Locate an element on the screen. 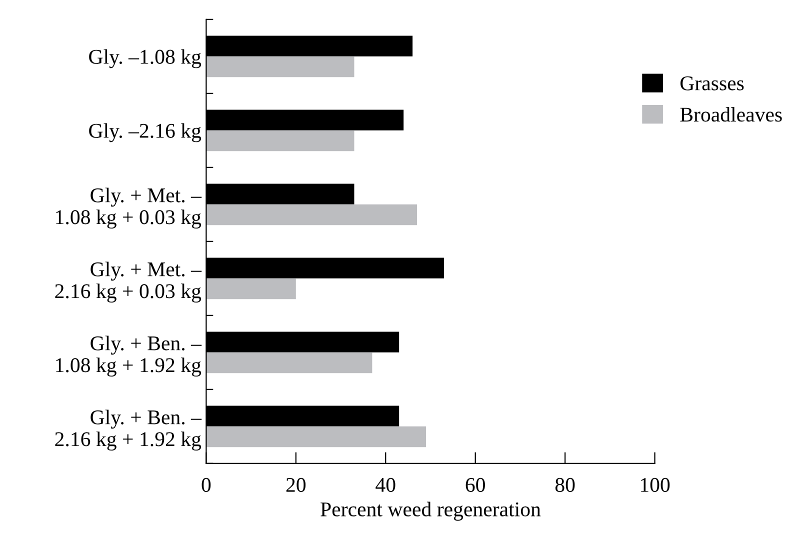 This screenshot has height=555, width=787. y-tick-label: Gly. + Ben. – 1.08 kg + 1.92 kg is located at coordinates (129, 356).